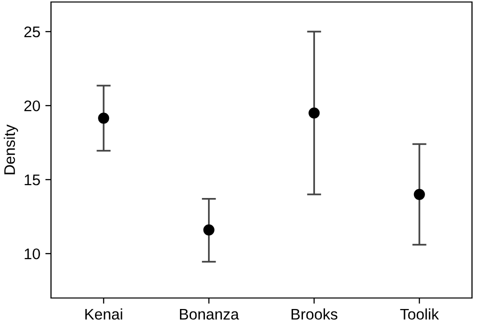 Image resolution: width=478 pixels, height=328 pixels. I want to click on y-axis-title: Density, so click(11, 149).